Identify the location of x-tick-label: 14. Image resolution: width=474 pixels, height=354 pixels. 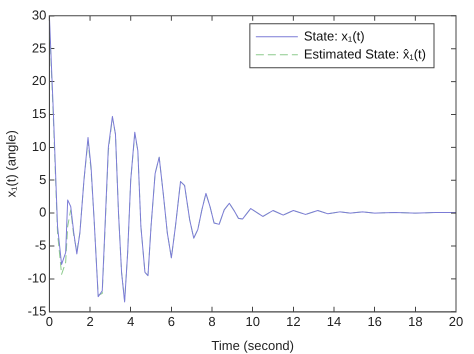
(334, 322).